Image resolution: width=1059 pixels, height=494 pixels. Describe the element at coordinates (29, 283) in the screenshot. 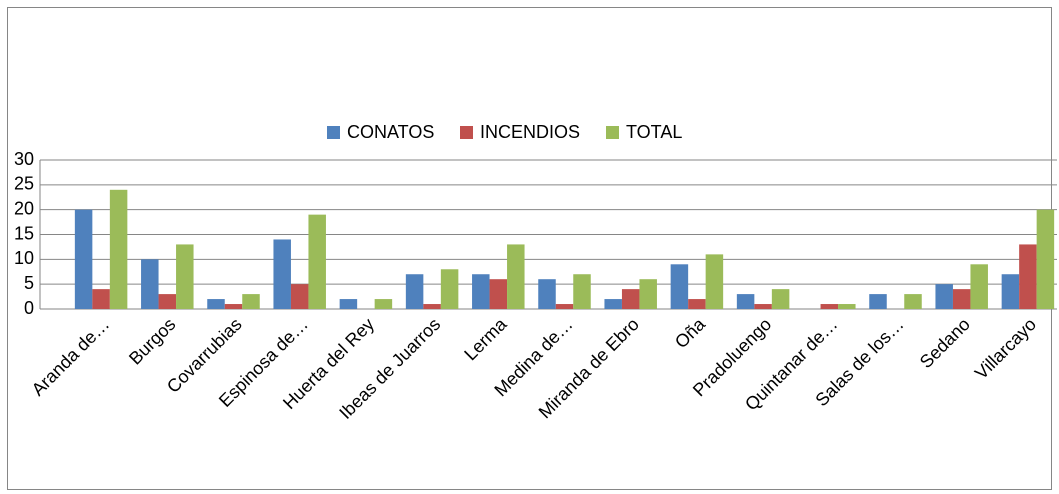

I see `y-tick-label: 5` at that location.